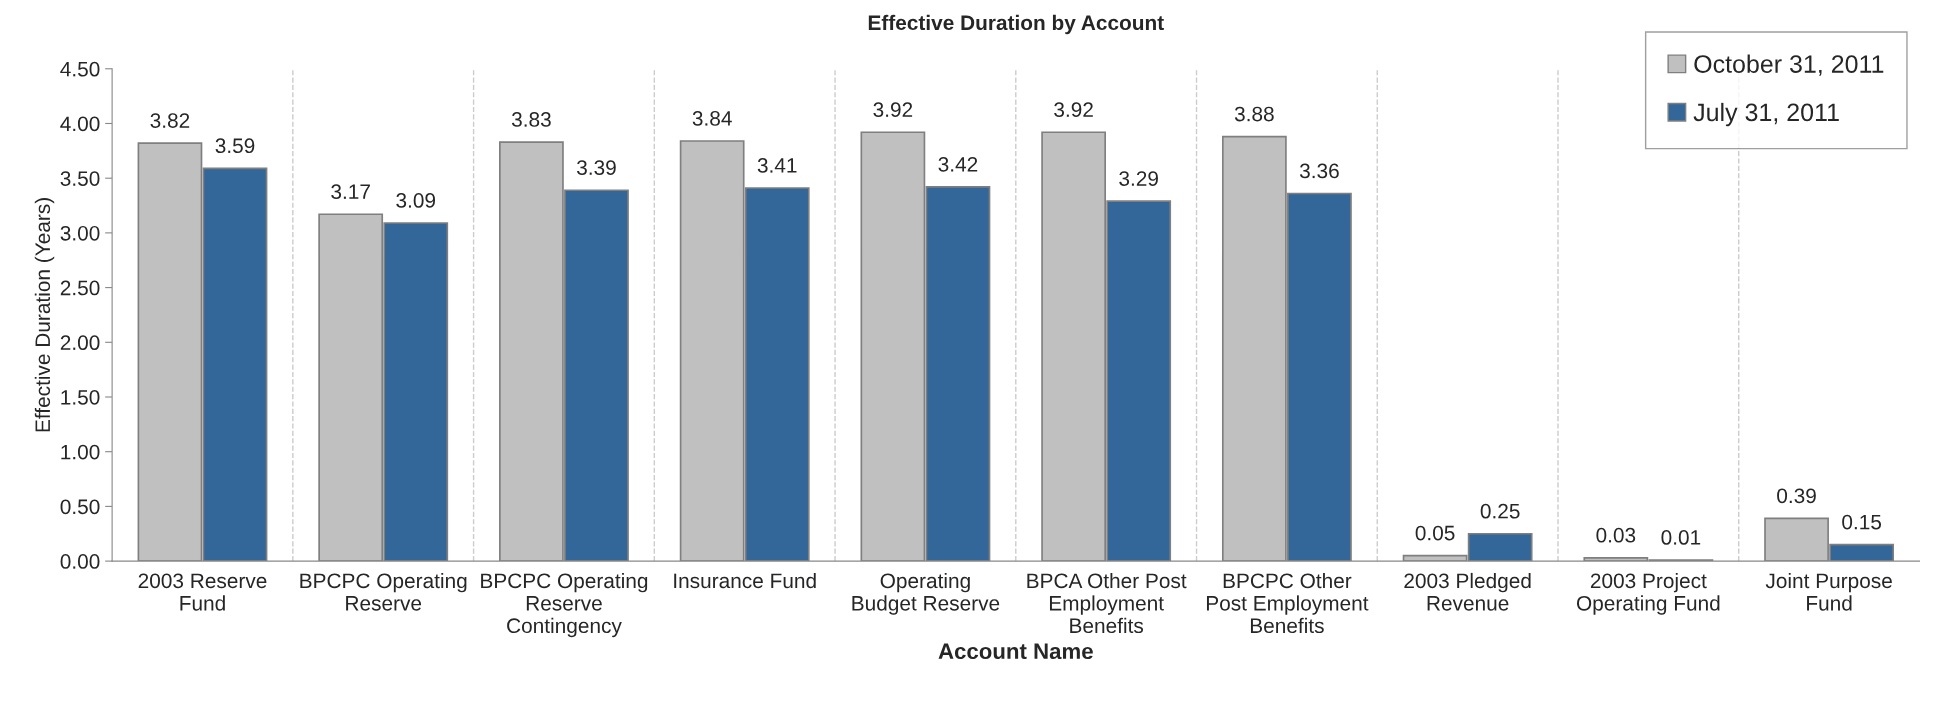 The width and height of the screenshot is (1933, 724). What do you see at coordinates (958, 164) in the screenshot?
I see `data-label: 3.42` at bounding box center [958, 164].